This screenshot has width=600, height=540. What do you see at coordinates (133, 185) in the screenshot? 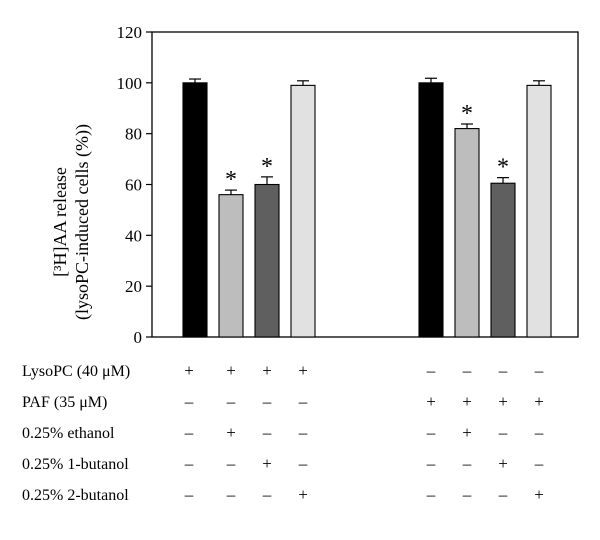
I see `y-tick-label: 60` at bounding box center [133, 185].